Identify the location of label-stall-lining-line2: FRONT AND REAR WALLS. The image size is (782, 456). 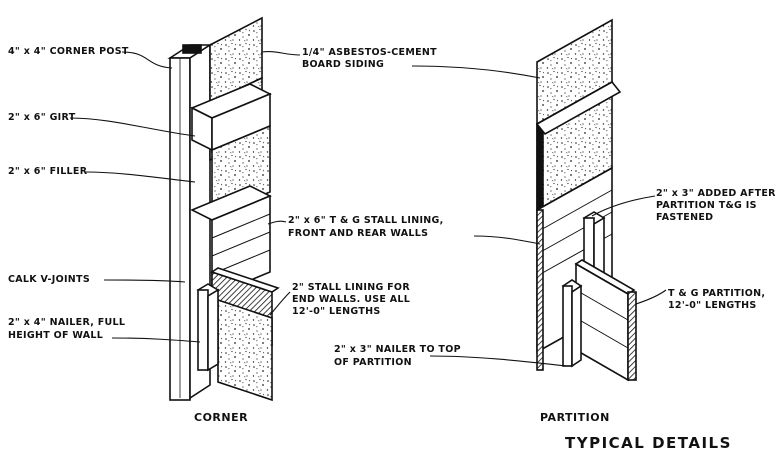
(358, 233).